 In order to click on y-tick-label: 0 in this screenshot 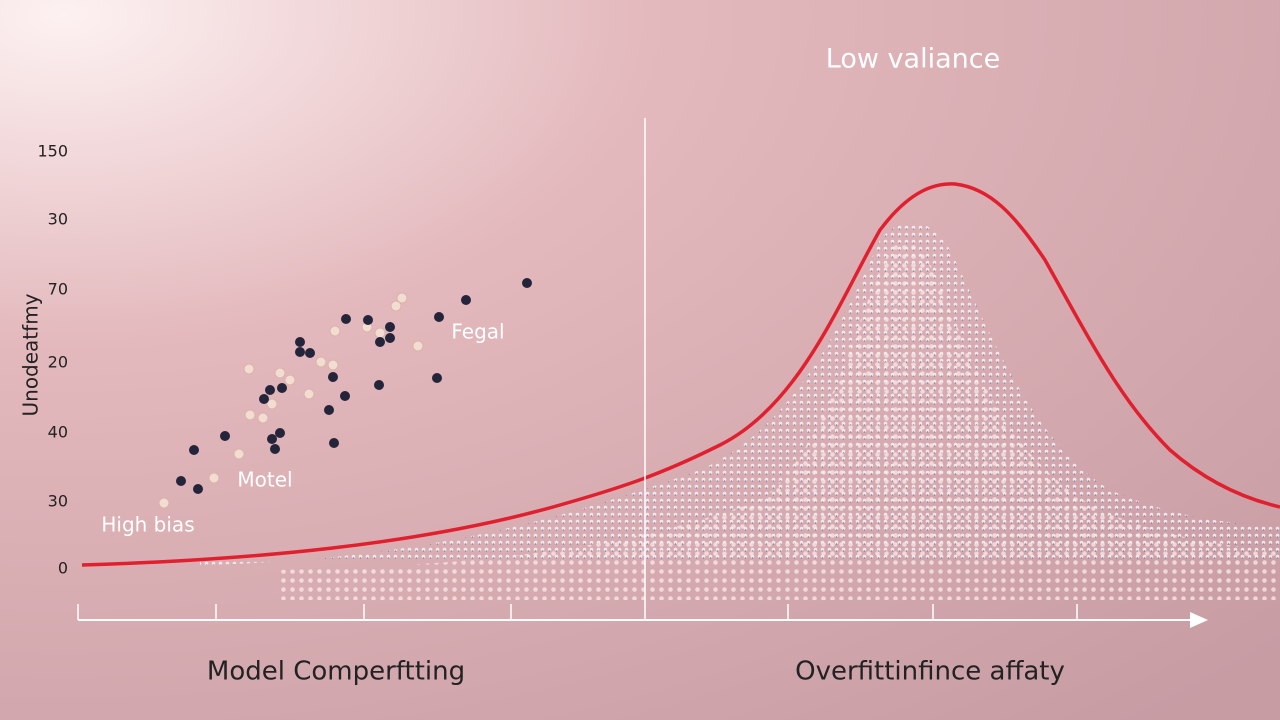, I will do `click(63, 568)`.